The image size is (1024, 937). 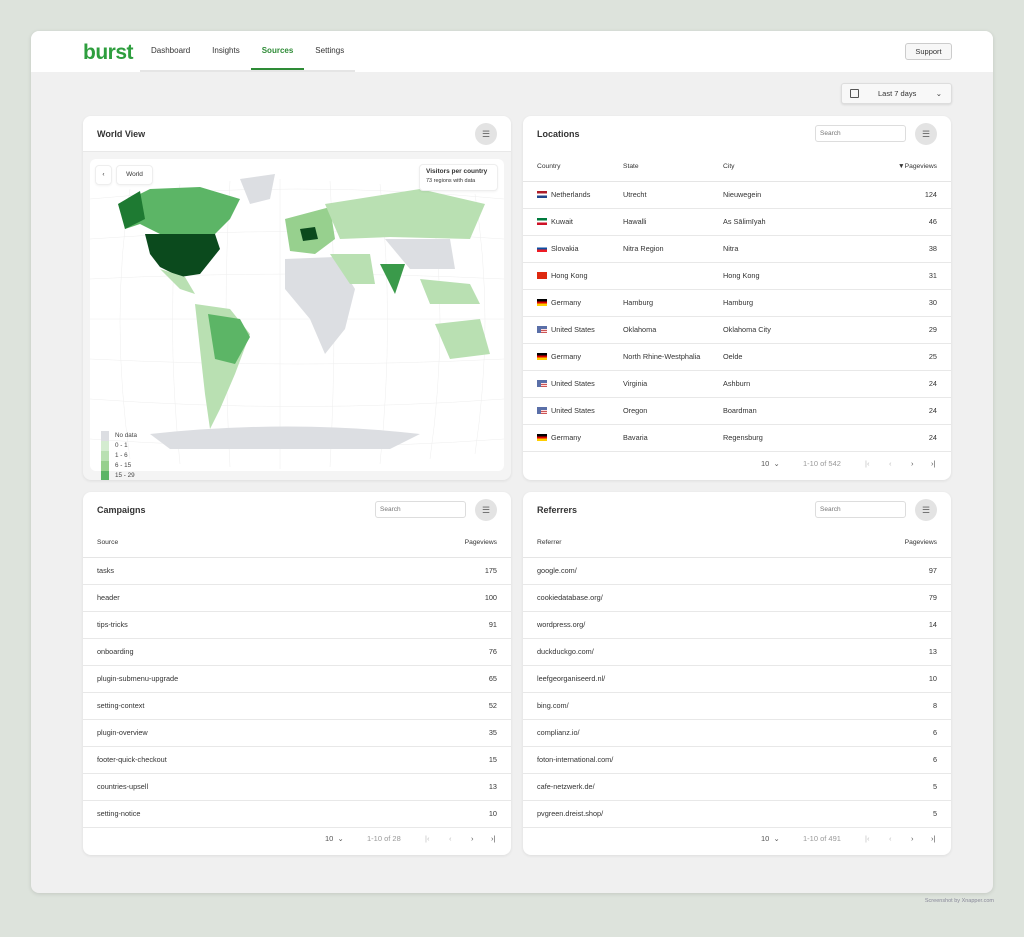 What do you see at coordinates (737, 222) in the screenshot?
I see `table-row: Kuwait Hawalli As Sālimīyah 46` at bounding box center [737, 222].